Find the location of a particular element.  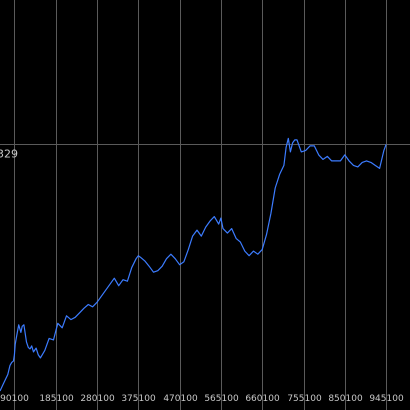

x-tick-label-4: 375100 is located at coordinates (138, 399).